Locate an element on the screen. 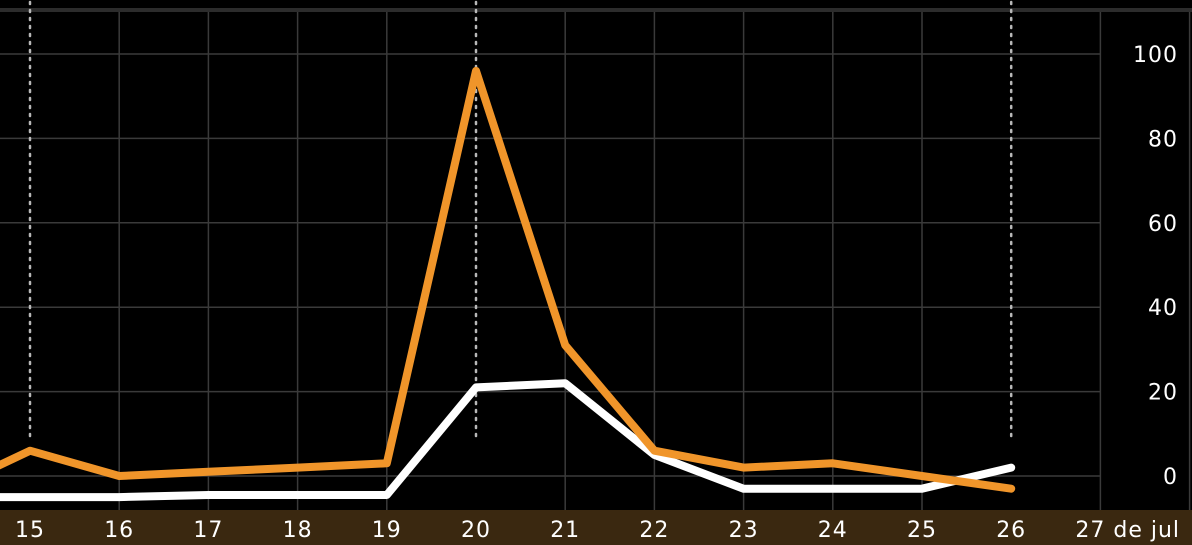 Image resolution: width=1192 pixels, height=545 pixels. y-tick-label: 80 is located at coordinates (1163, 139).